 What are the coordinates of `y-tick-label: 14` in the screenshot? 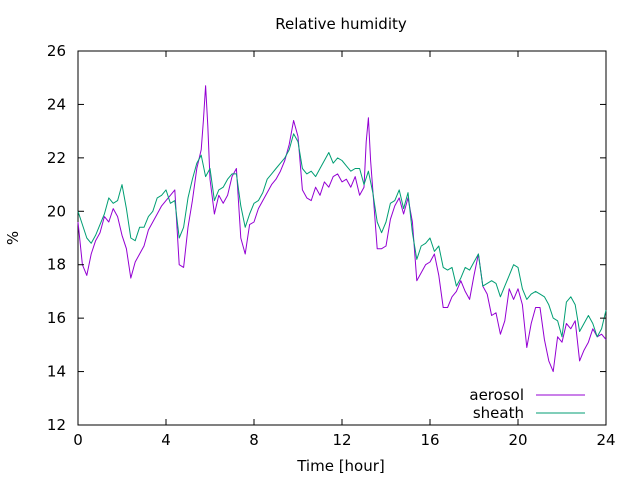 It's located at (56, 372).